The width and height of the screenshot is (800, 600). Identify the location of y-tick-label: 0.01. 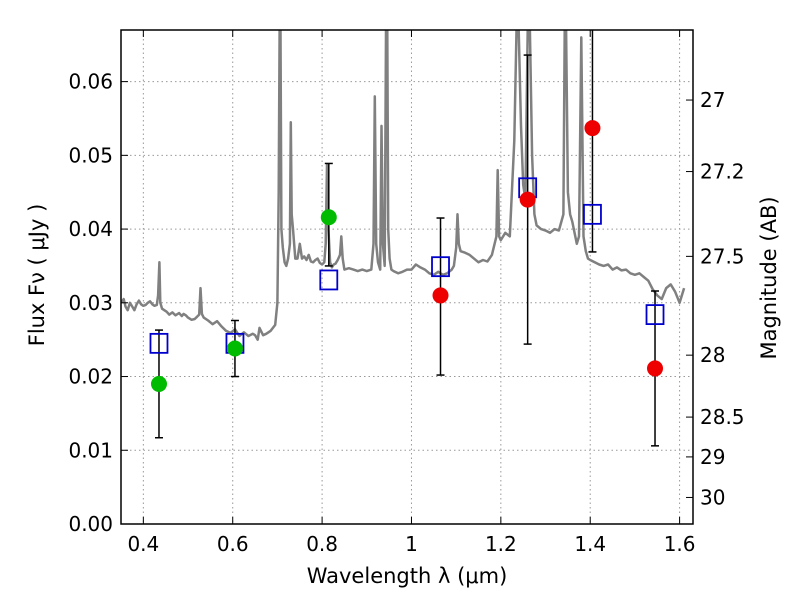
(90, 450).